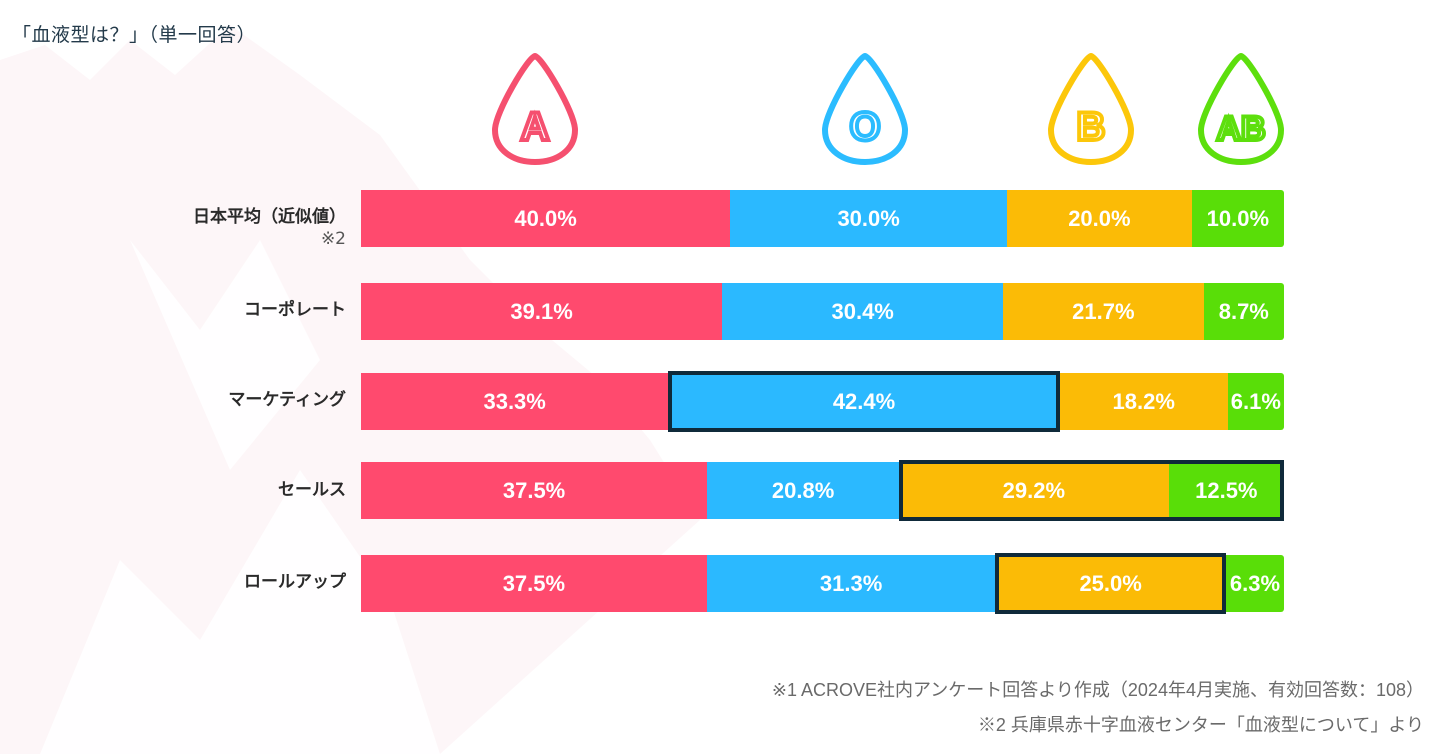  What do you see at coordinates (864, 127) in the screenshot?
I see `legend-label: O` at bounding box center [864, 127].